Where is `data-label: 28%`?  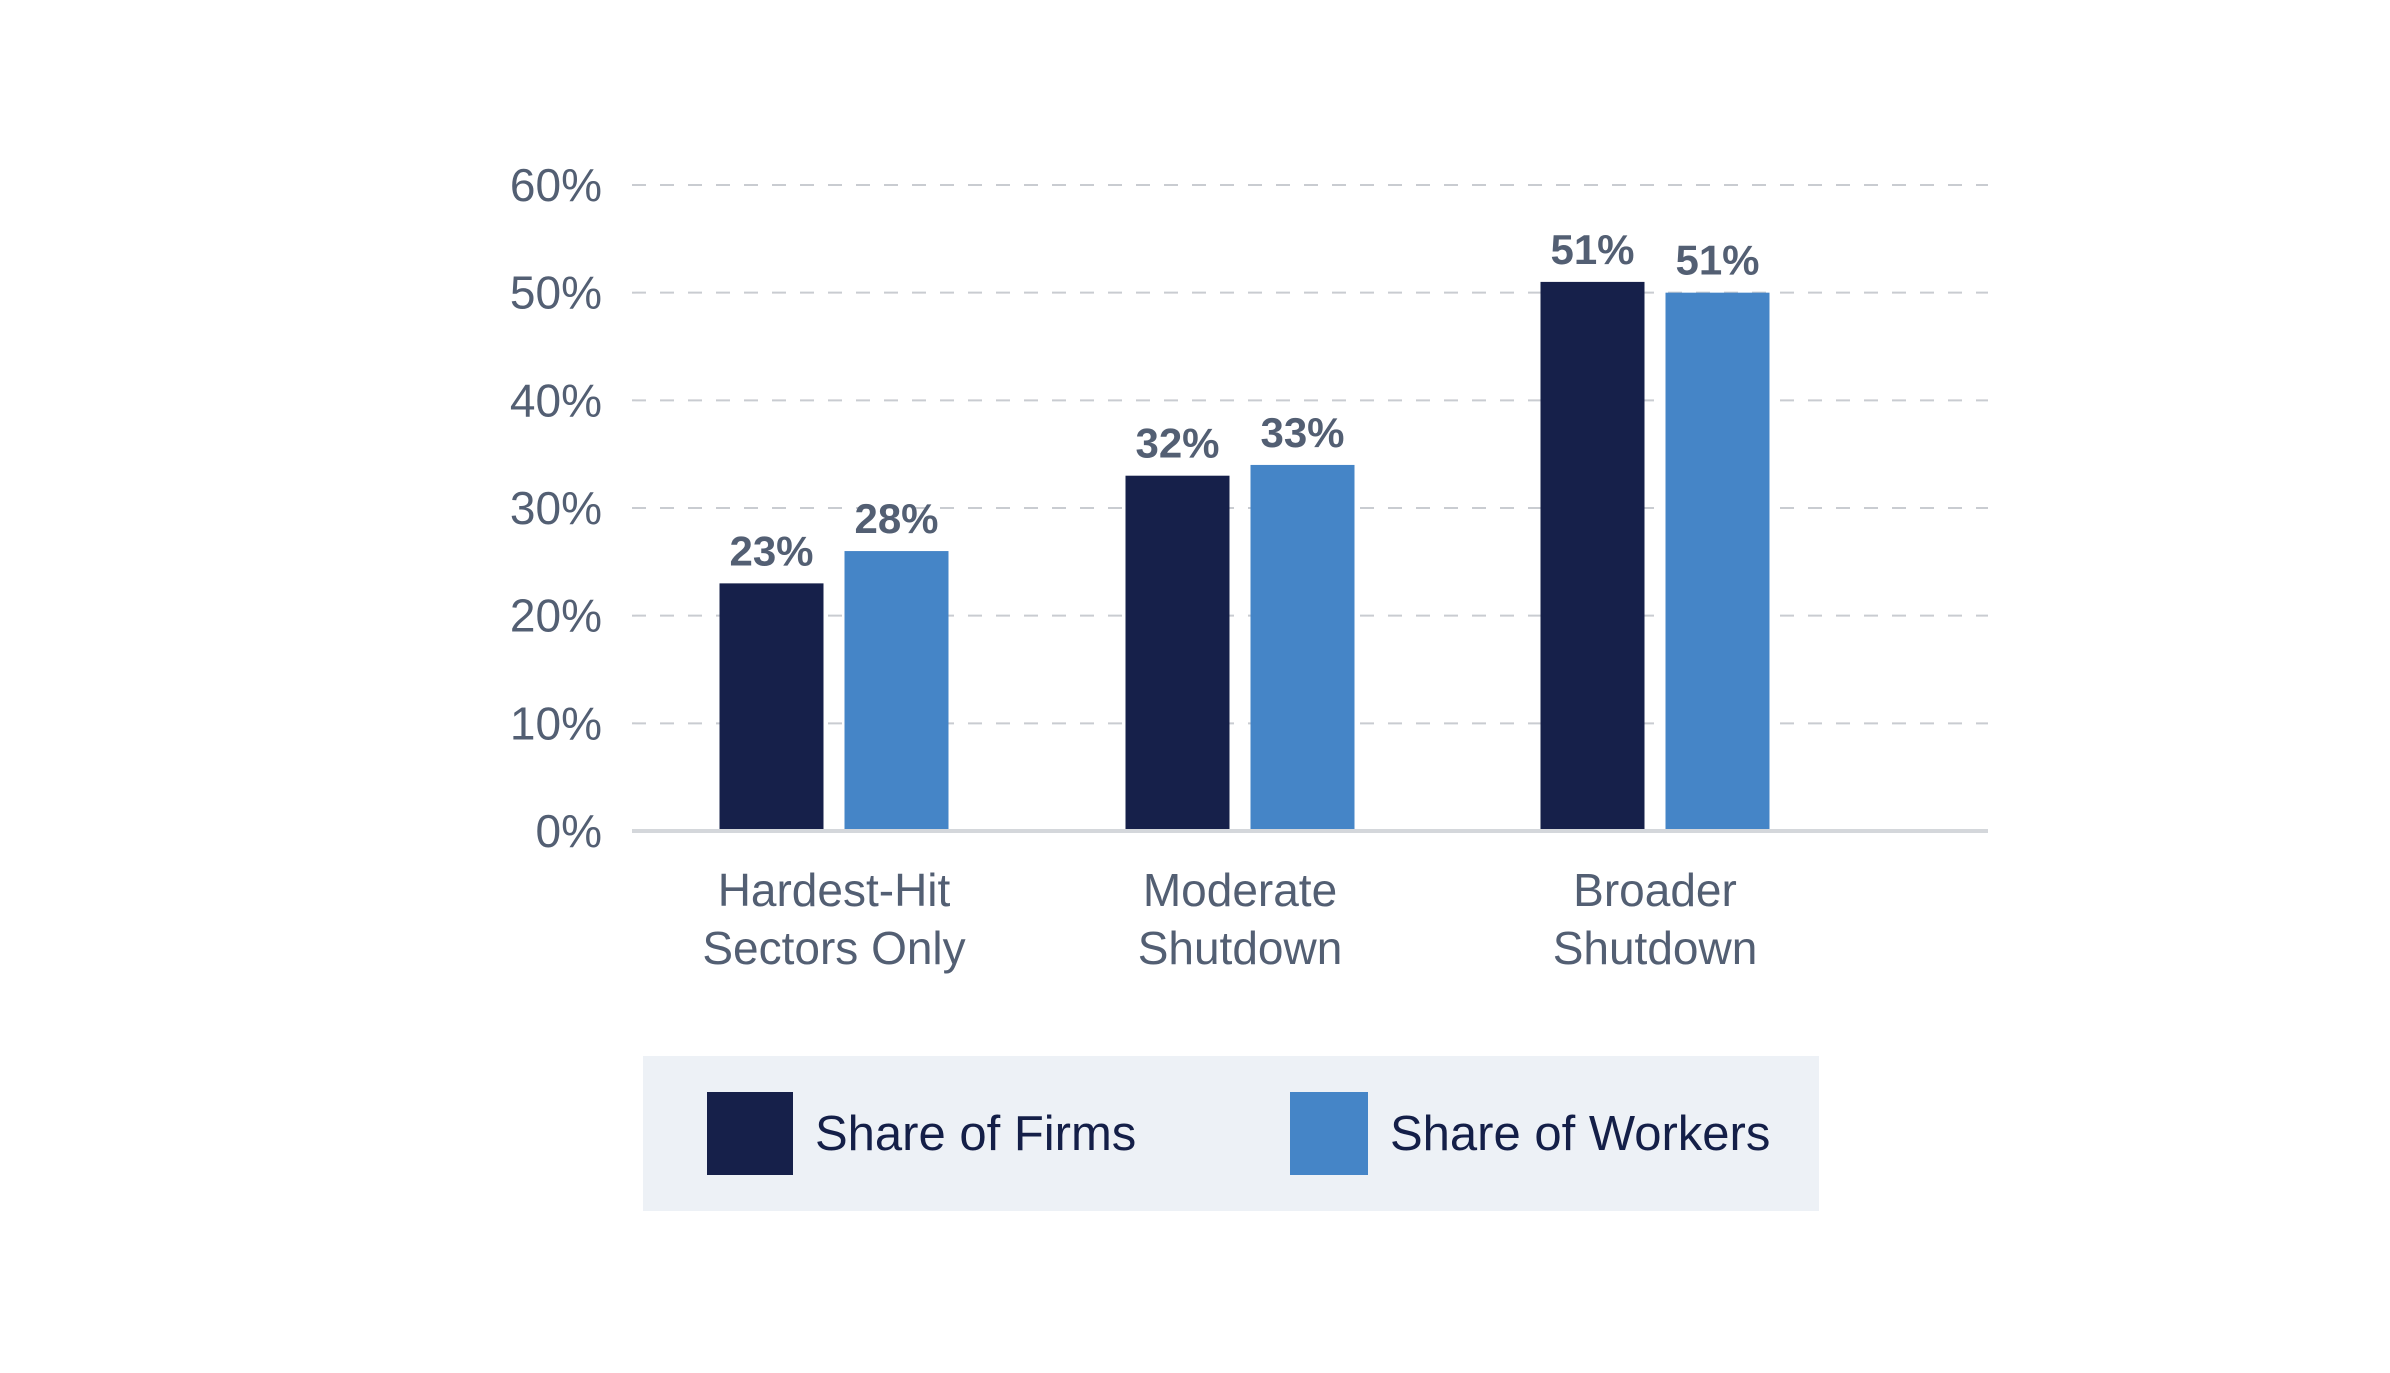 data-label: 28% is located at coordinates (896, 518).